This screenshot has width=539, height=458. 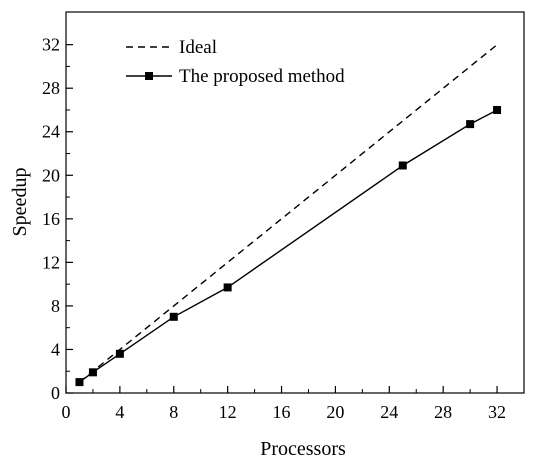 What do you see at coordinates (303, 448) in the screenshot?
I see `x-axis-label: Processors` at bounding box center [303, 448].